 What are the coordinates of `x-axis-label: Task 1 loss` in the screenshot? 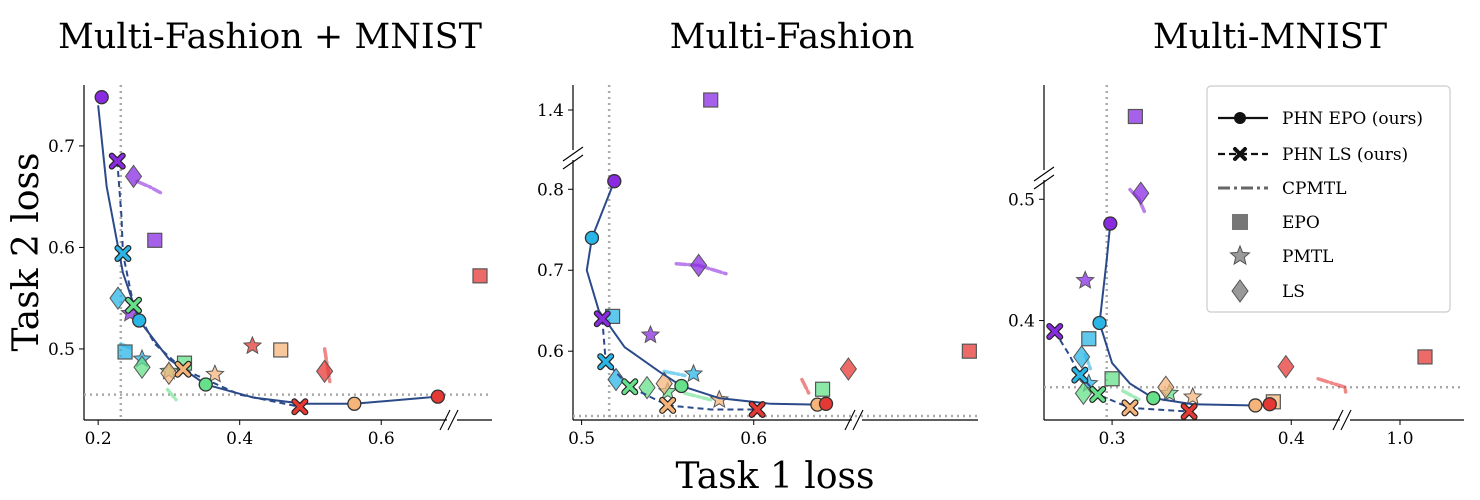 It's located at (775, 476).